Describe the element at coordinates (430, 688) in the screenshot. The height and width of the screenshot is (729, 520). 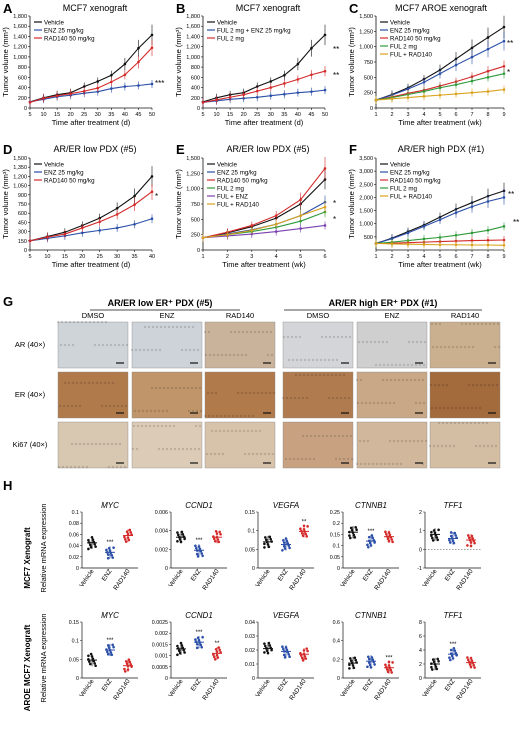
I see `group-label: Vehicle` at that location.